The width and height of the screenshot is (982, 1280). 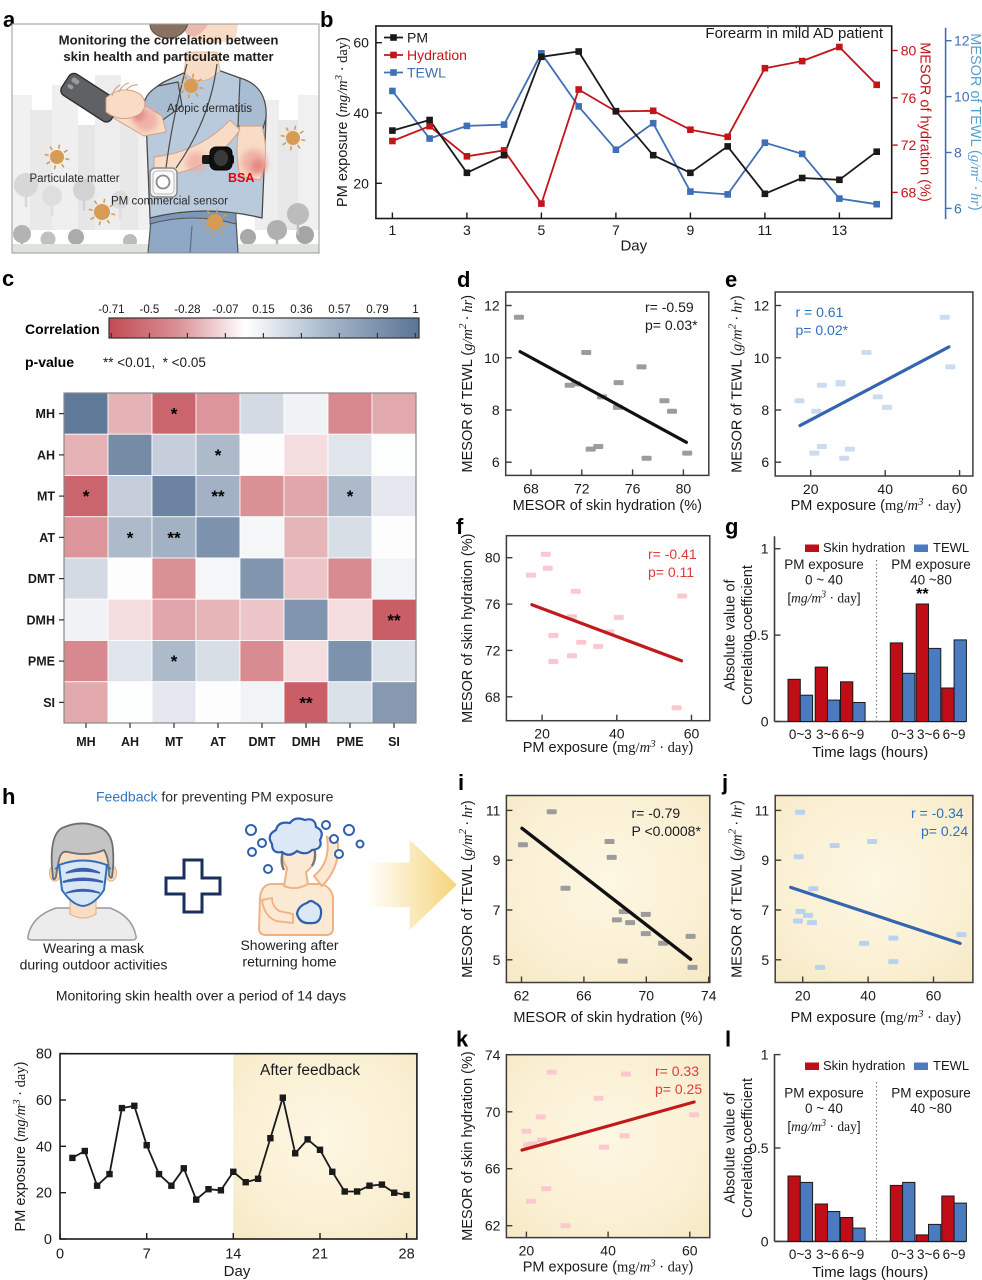 What do you see at coordinates (394, 742) in the screenshot?
I see `svg-text: SI` at bounding box center [394, 742].